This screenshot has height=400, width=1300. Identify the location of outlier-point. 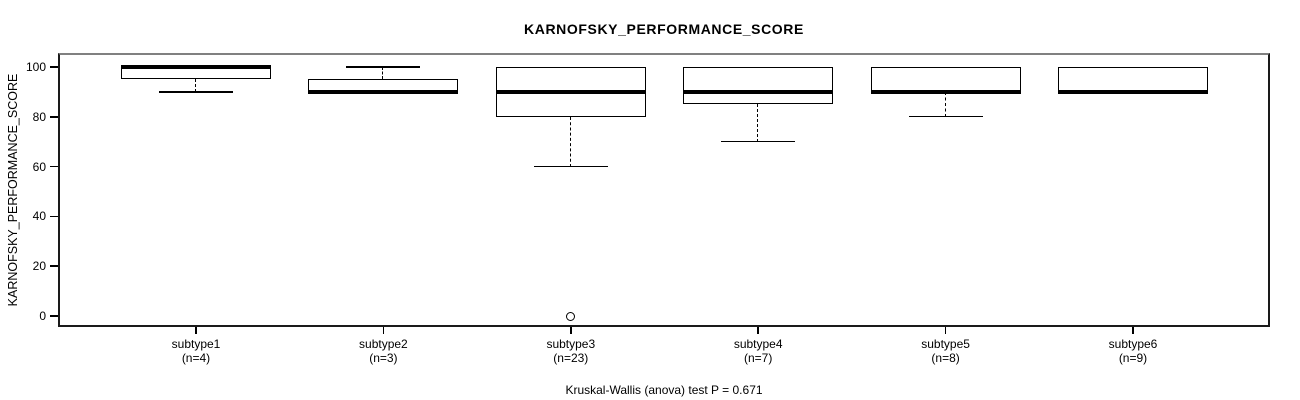
(571, 316).